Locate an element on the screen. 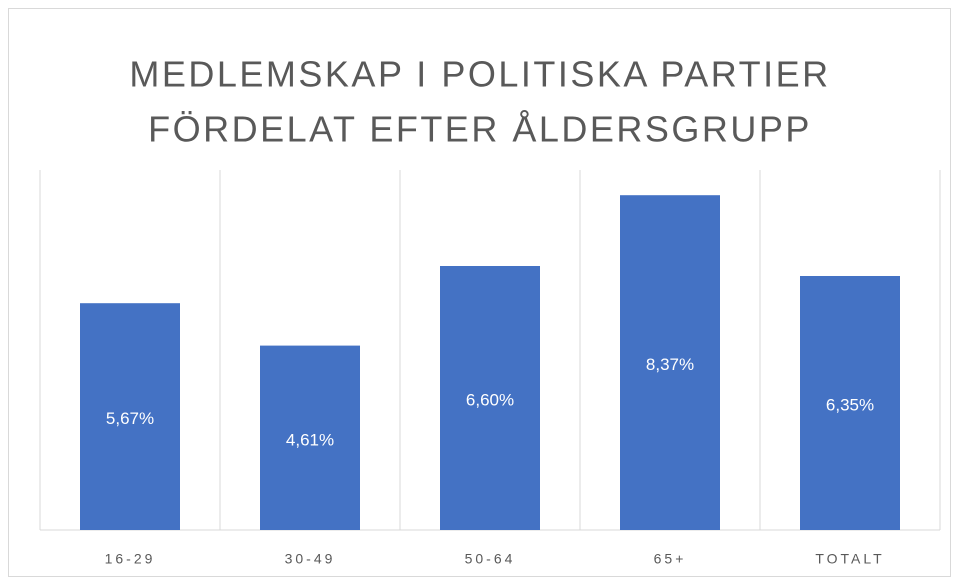 Image resolution: width=960 pixels, height=578 pixels. data-label: 6,35% is located at coordinates (850, 404).